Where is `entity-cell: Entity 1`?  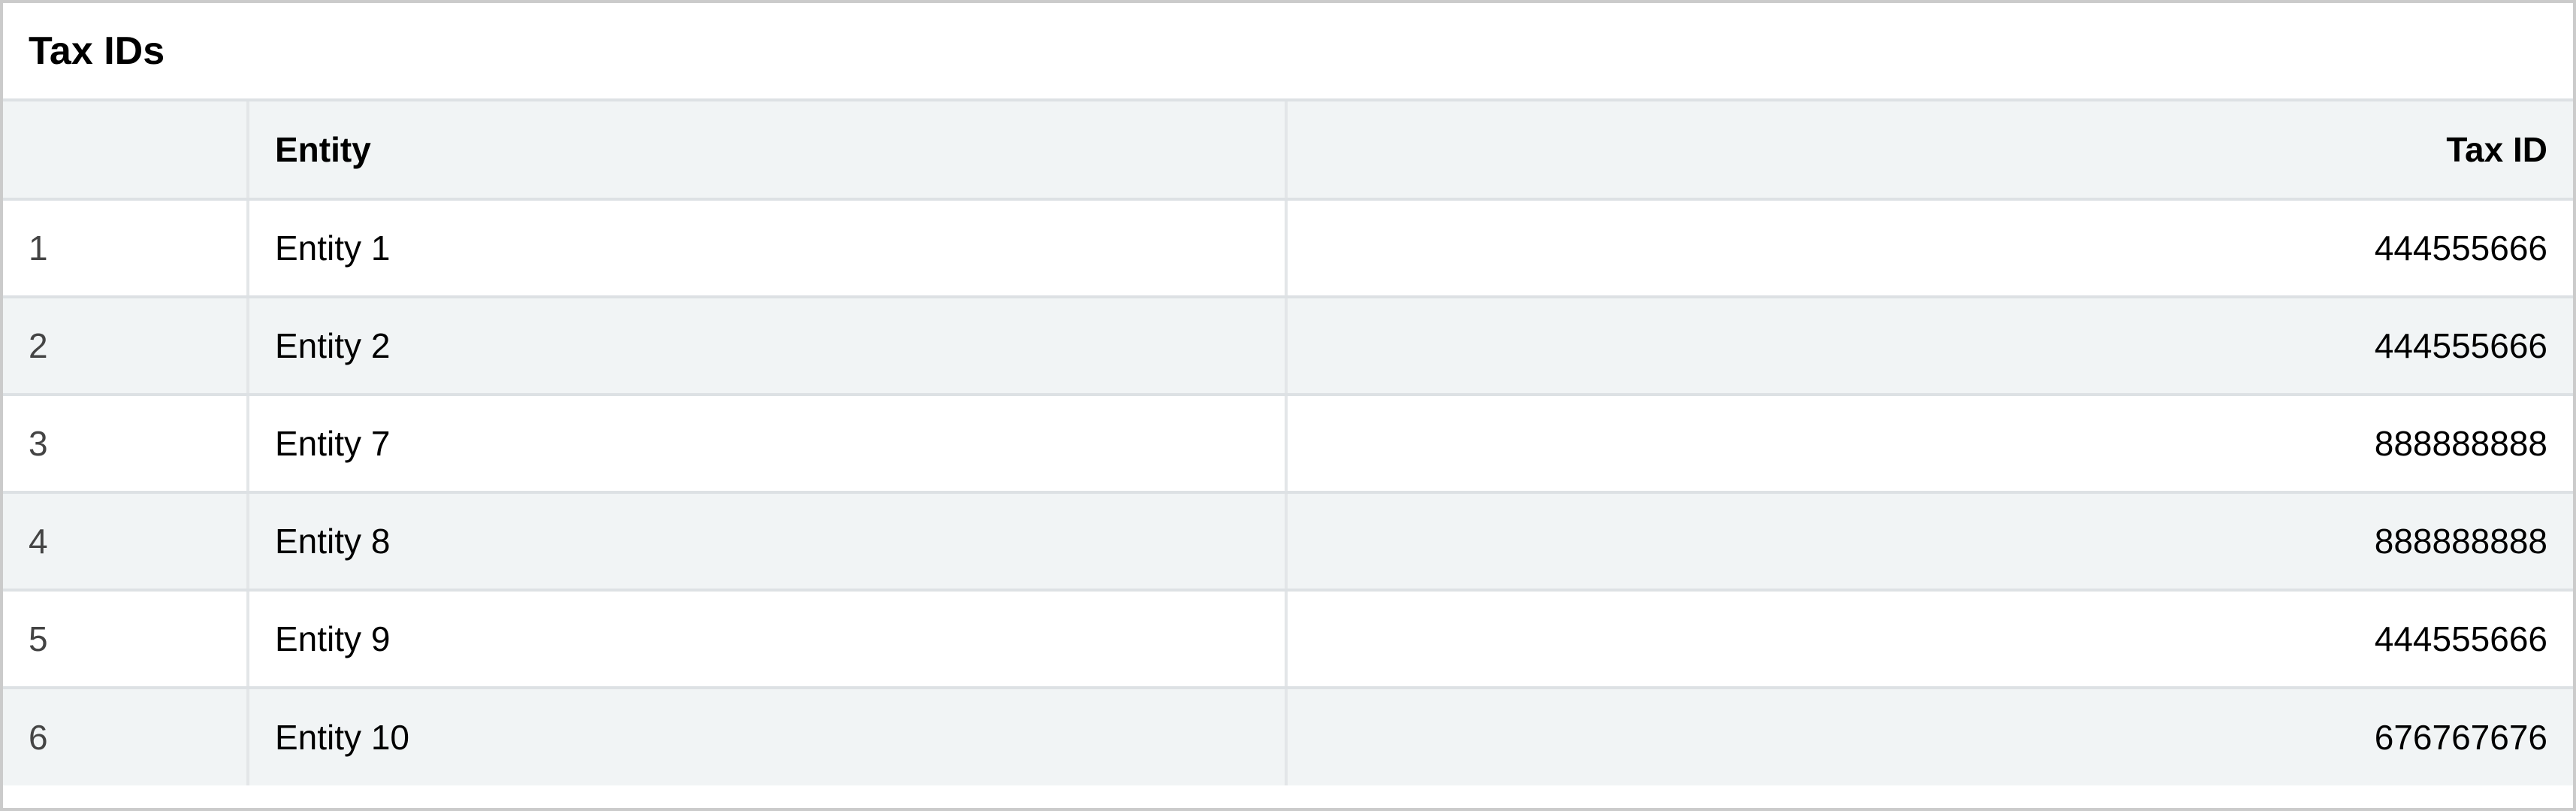 entity-cell: Entity 1 is located at coordinates (768, 249).